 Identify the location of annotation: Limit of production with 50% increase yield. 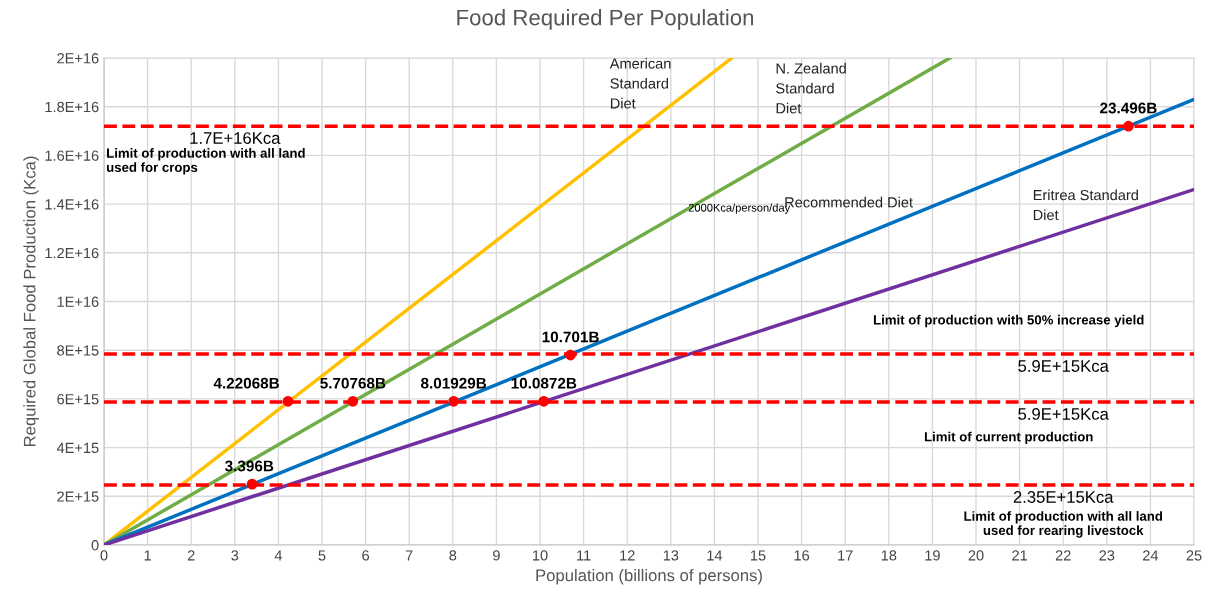
(1008, 321).